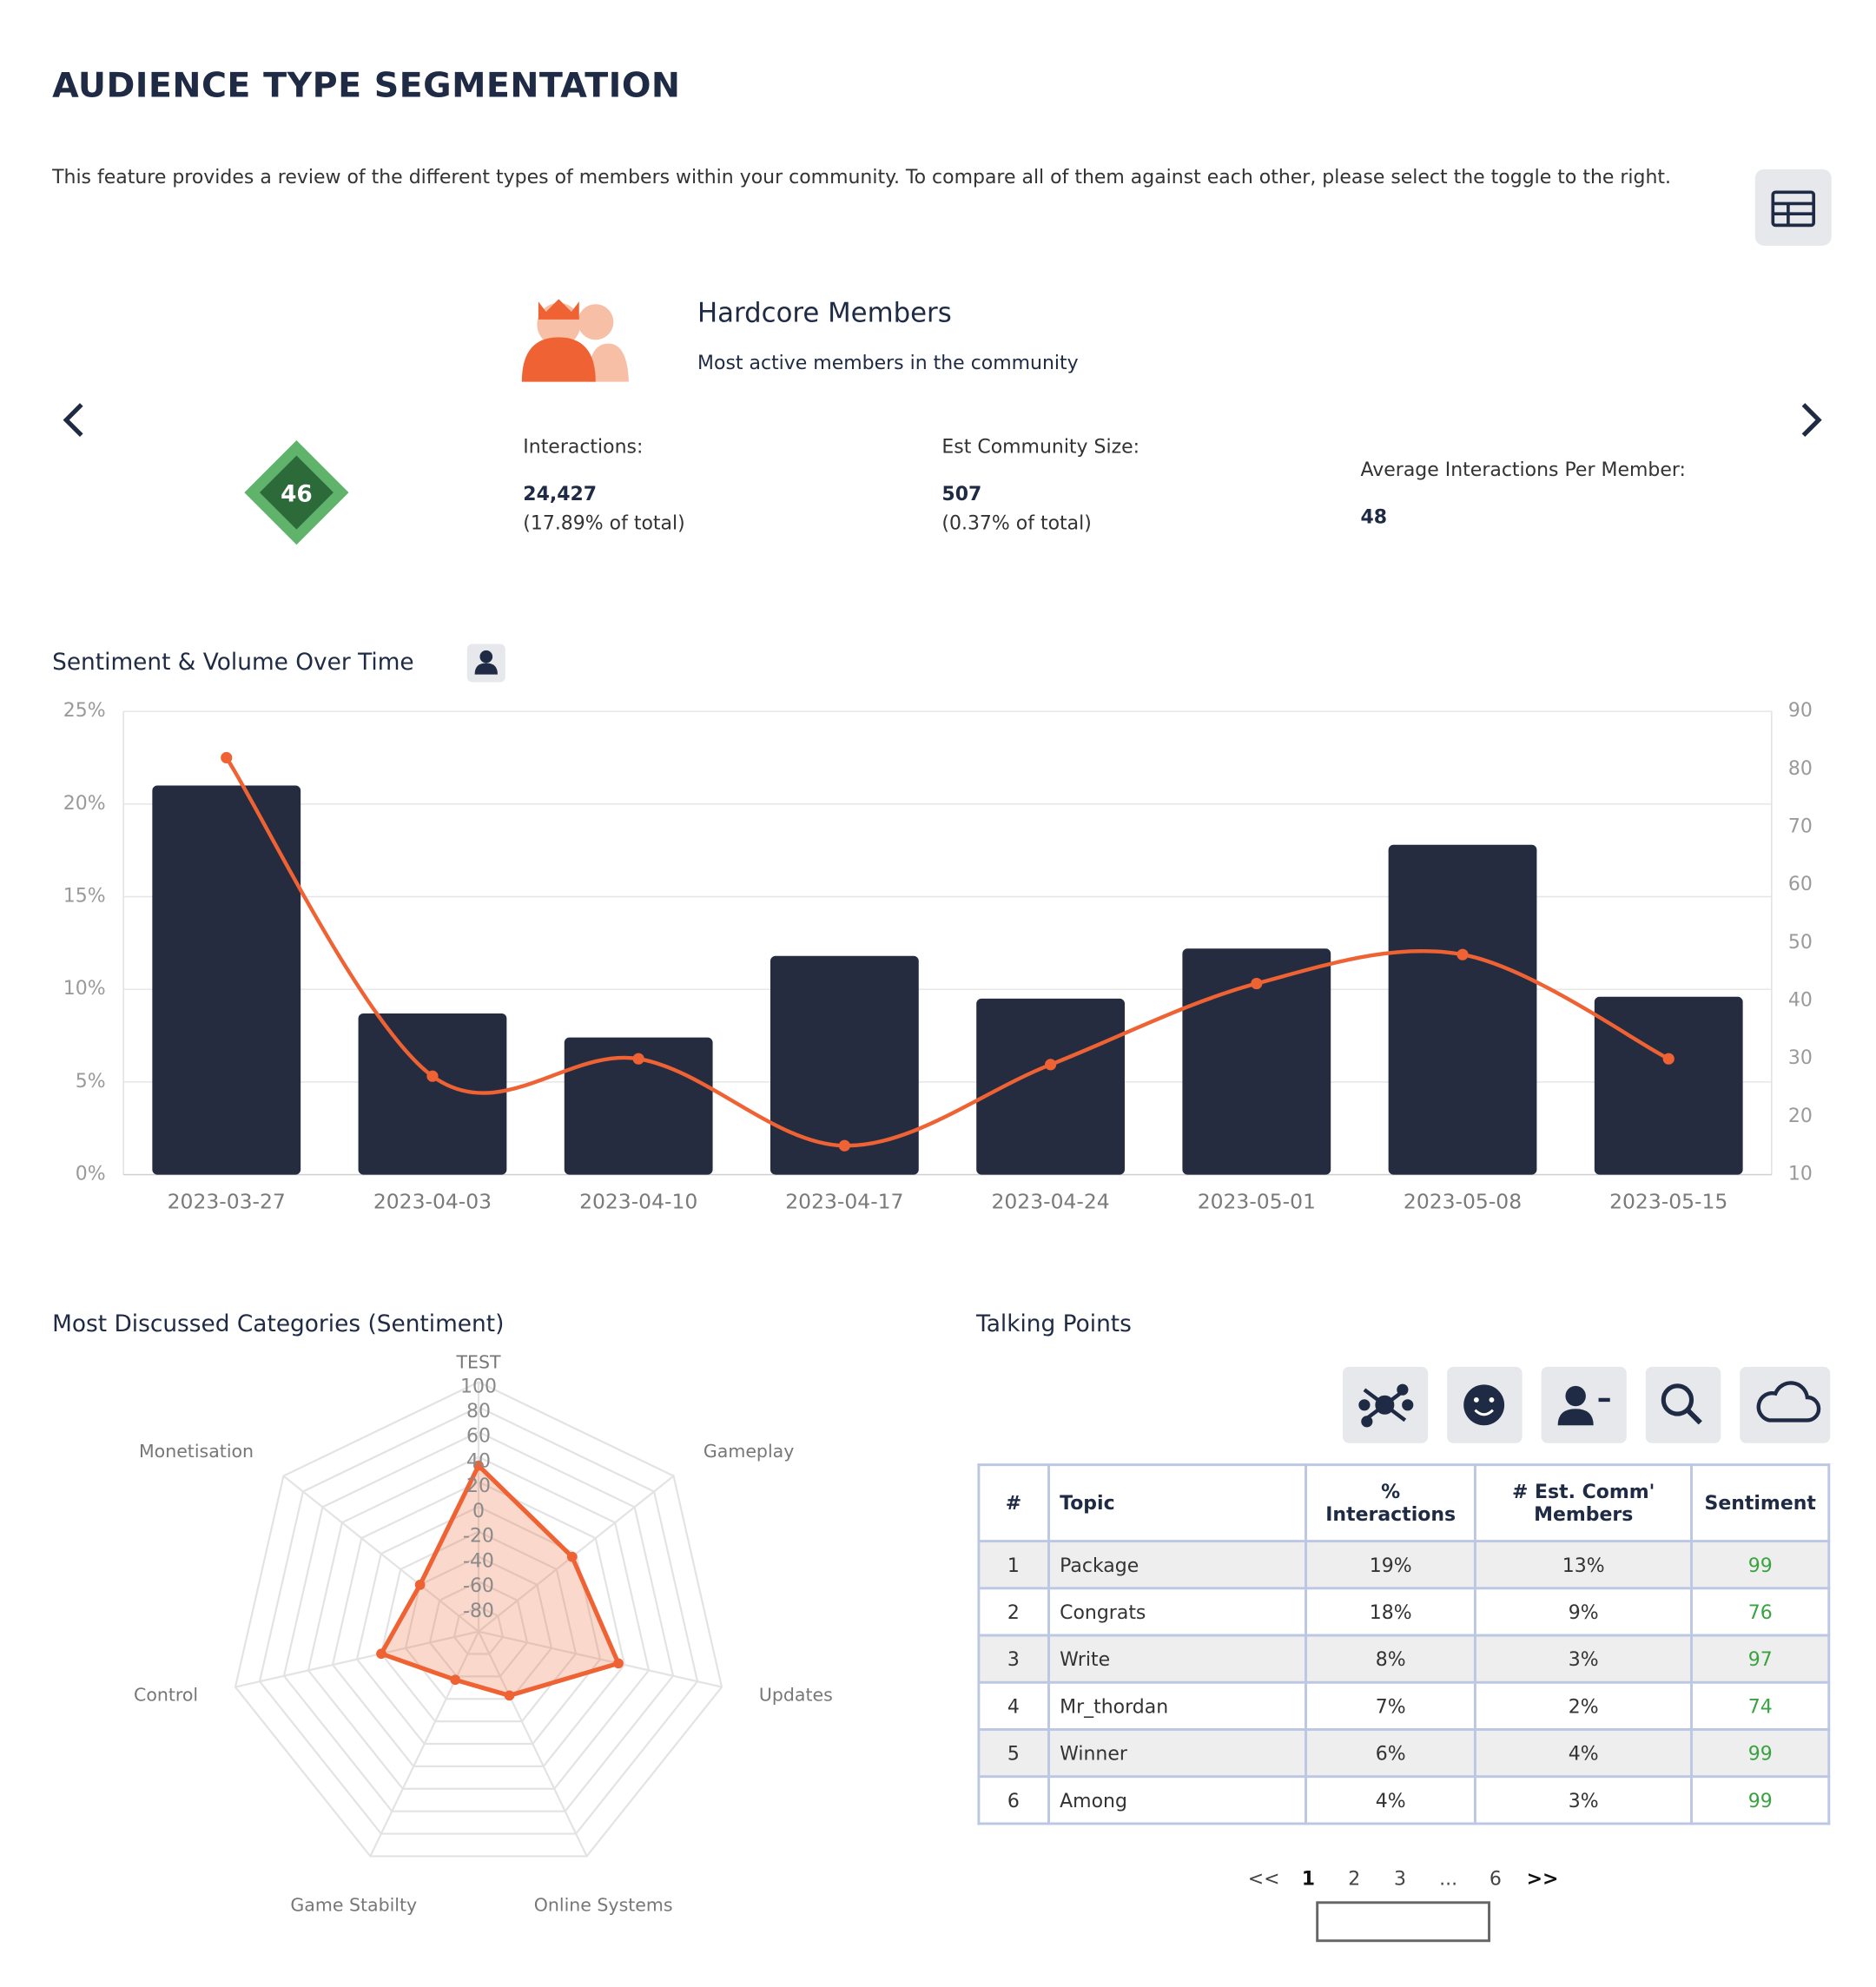  I want to click on cloud-button, so click(1785, 1405).